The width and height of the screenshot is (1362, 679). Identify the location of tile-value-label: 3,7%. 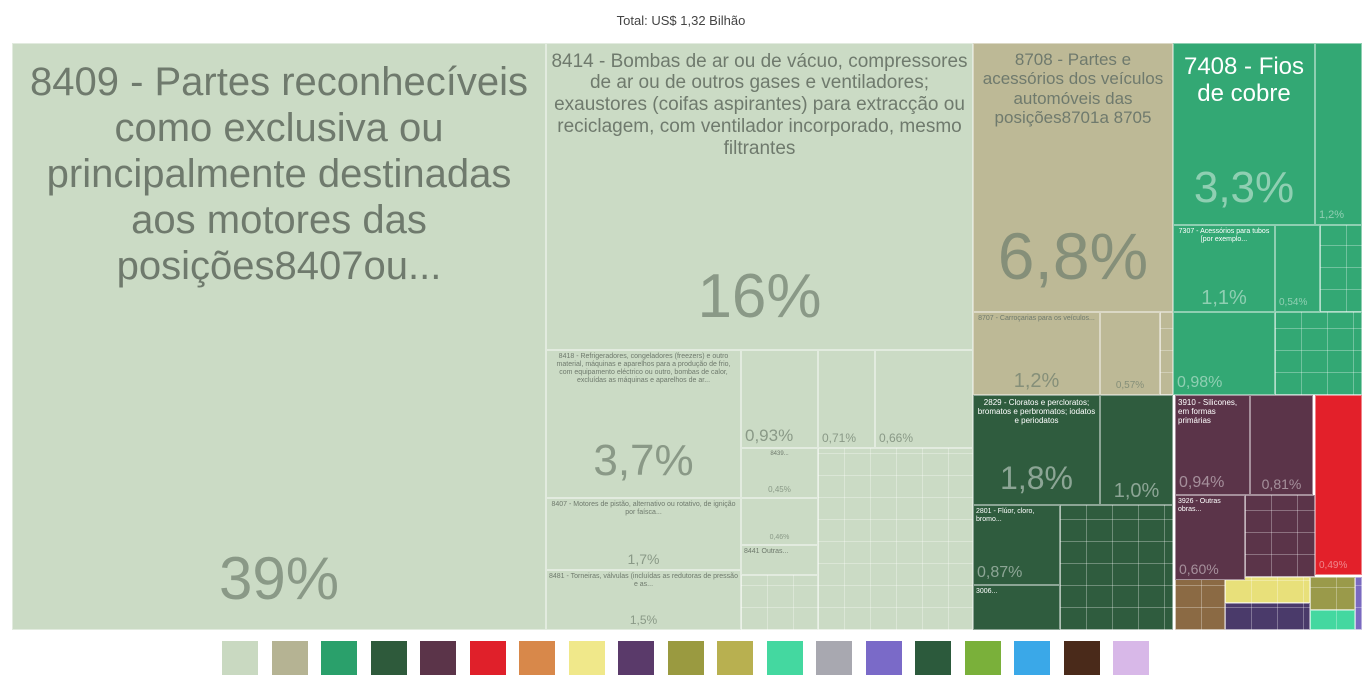
(643, 460).